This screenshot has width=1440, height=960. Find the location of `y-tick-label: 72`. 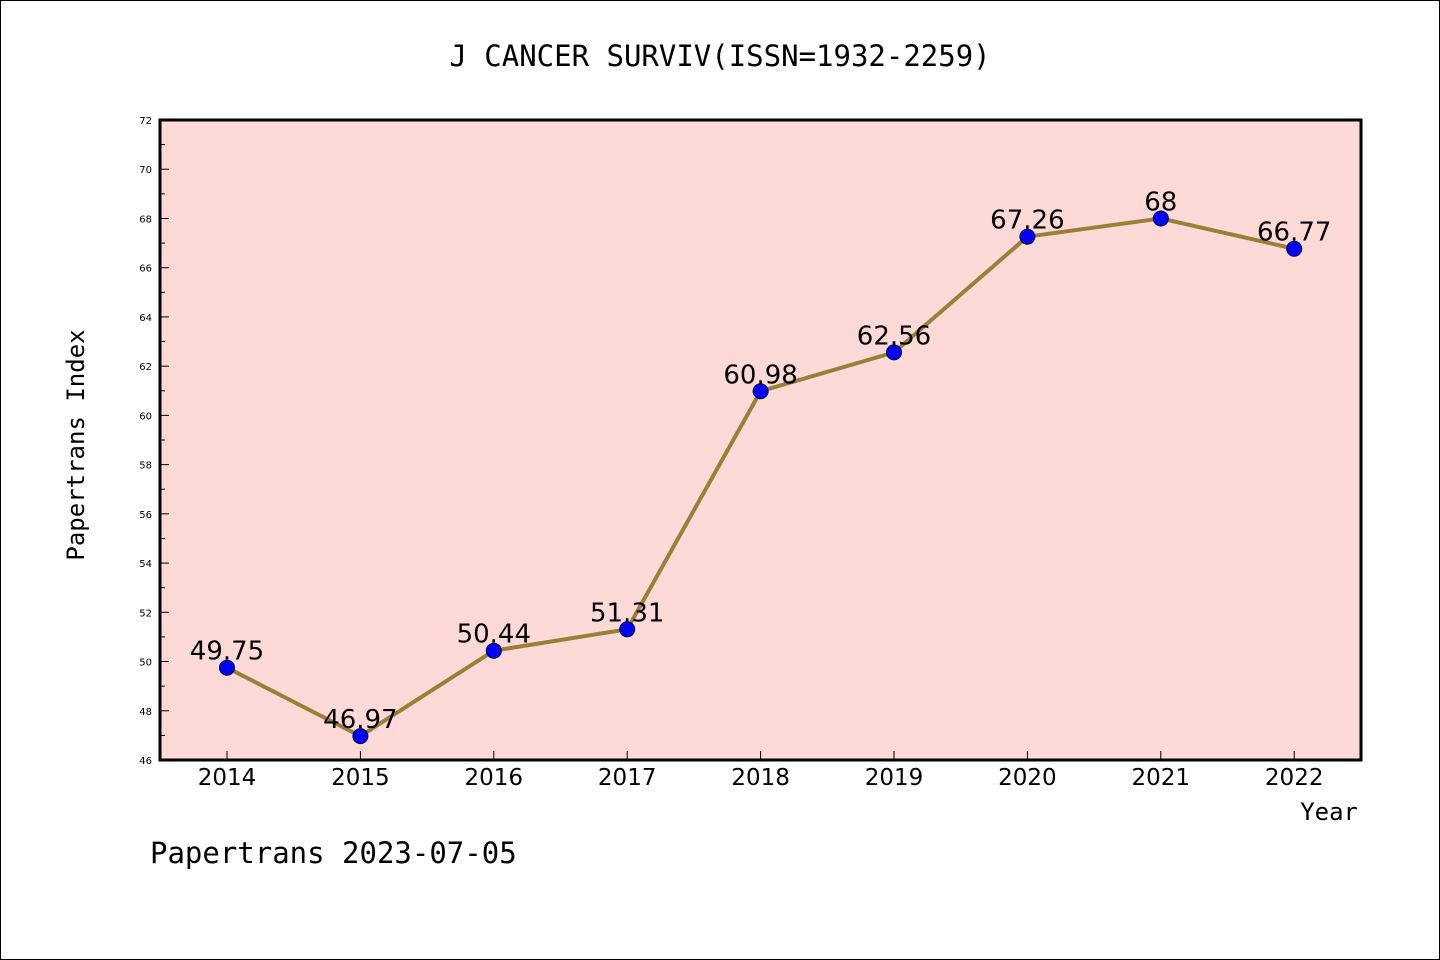

y-tick-label: 72 is located at coordinates (145, 121).